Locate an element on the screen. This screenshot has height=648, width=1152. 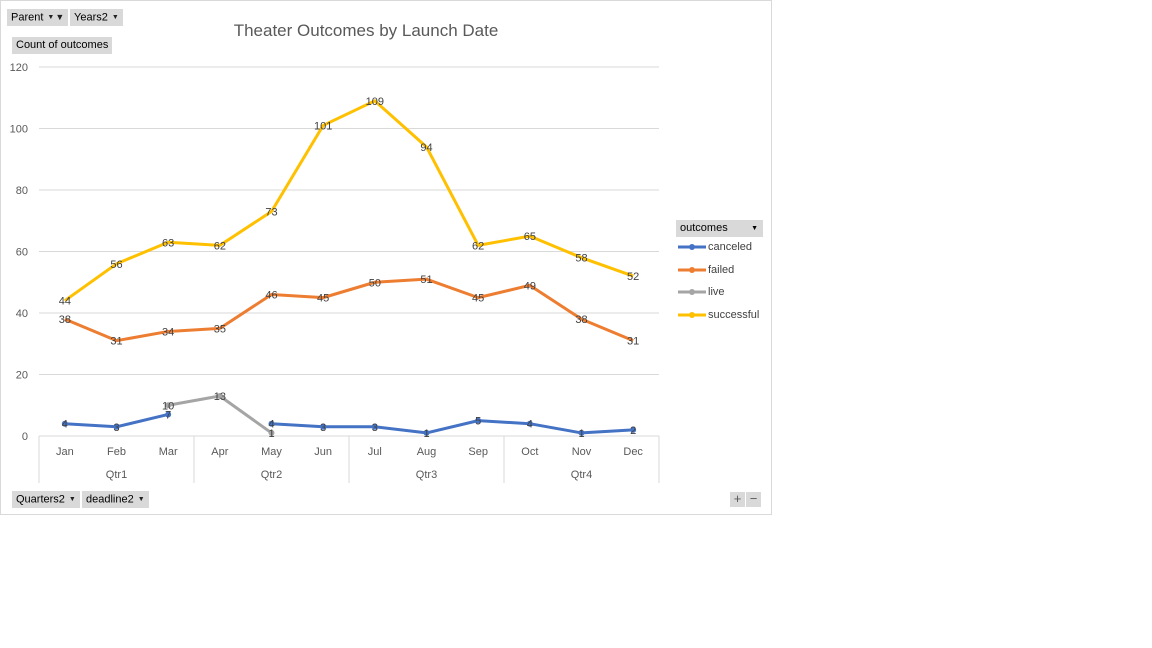
deadline-filter-label: deadline2 is located at coordinates (110, 499).